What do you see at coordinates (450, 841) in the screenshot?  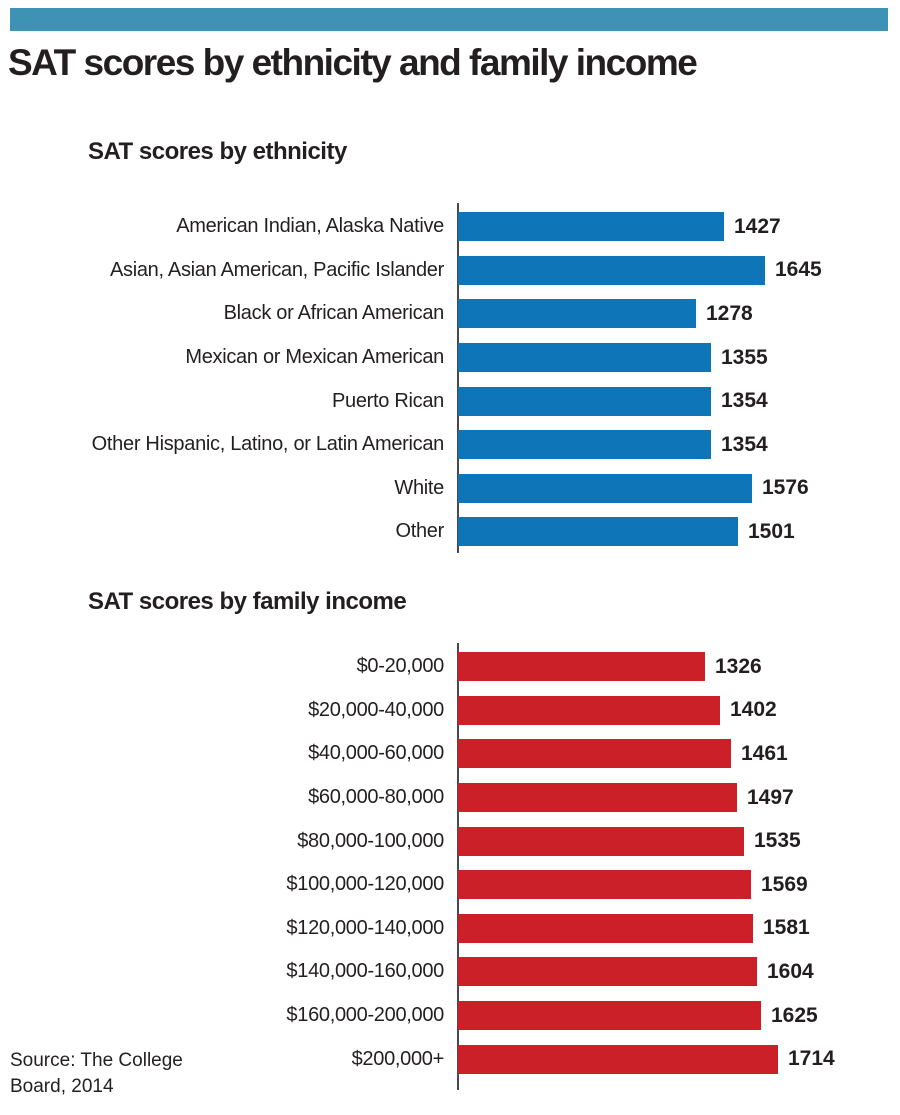 I see `bar-row: $80,000-100,000 1535` at bounding box center [450, 841].